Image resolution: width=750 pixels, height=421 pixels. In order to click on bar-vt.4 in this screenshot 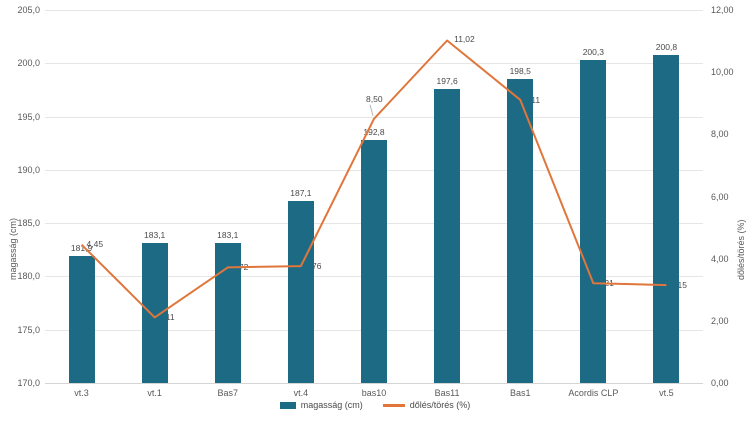, I will do `click(300, 291)`.